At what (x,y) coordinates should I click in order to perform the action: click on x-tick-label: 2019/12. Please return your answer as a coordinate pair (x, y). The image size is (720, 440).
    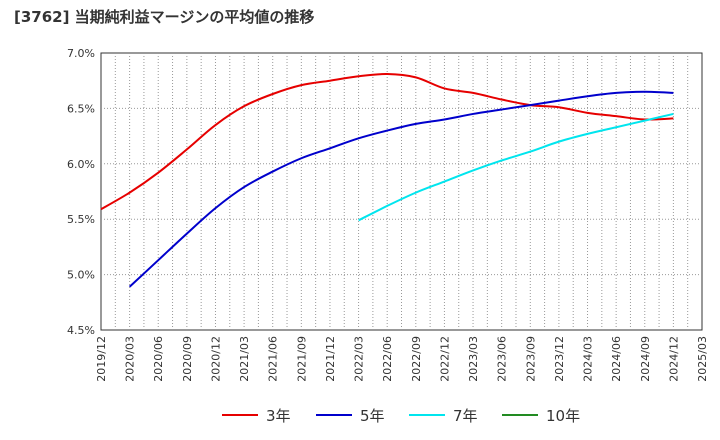
    Looking at the image, I should click on (101, 359).